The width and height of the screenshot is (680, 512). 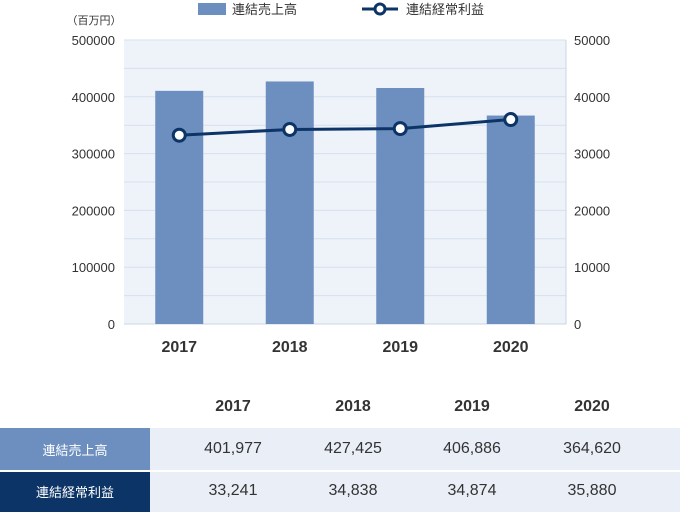 What do you see at coordinates (592, 267) in the screenshot?
I see `y-right-tick-label: 10000` at bounding box center [592, 267].